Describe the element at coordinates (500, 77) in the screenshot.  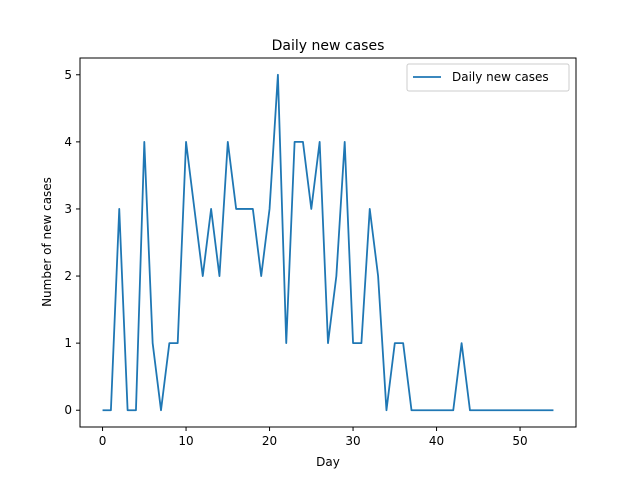
I see `legend-label: Daily new cases` at that location.